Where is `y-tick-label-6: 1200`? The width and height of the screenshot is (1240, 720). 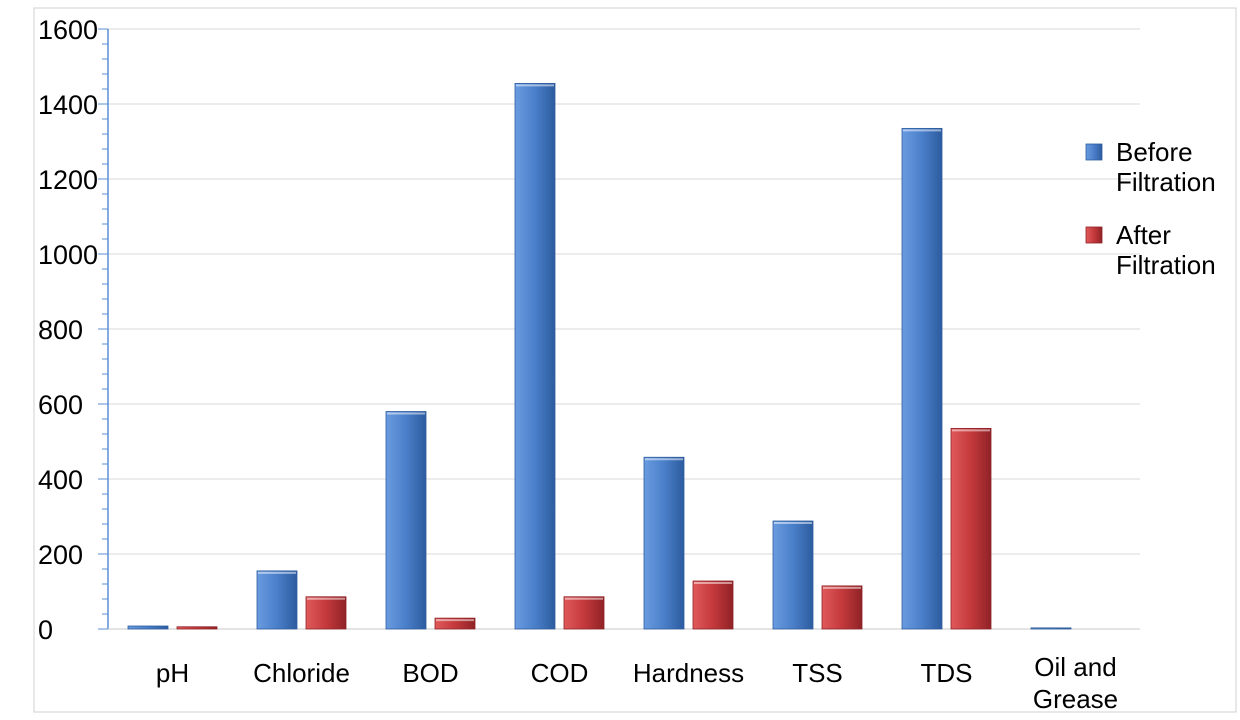
y-tick-label-6: 1200 is located at coordinates (68, 180).